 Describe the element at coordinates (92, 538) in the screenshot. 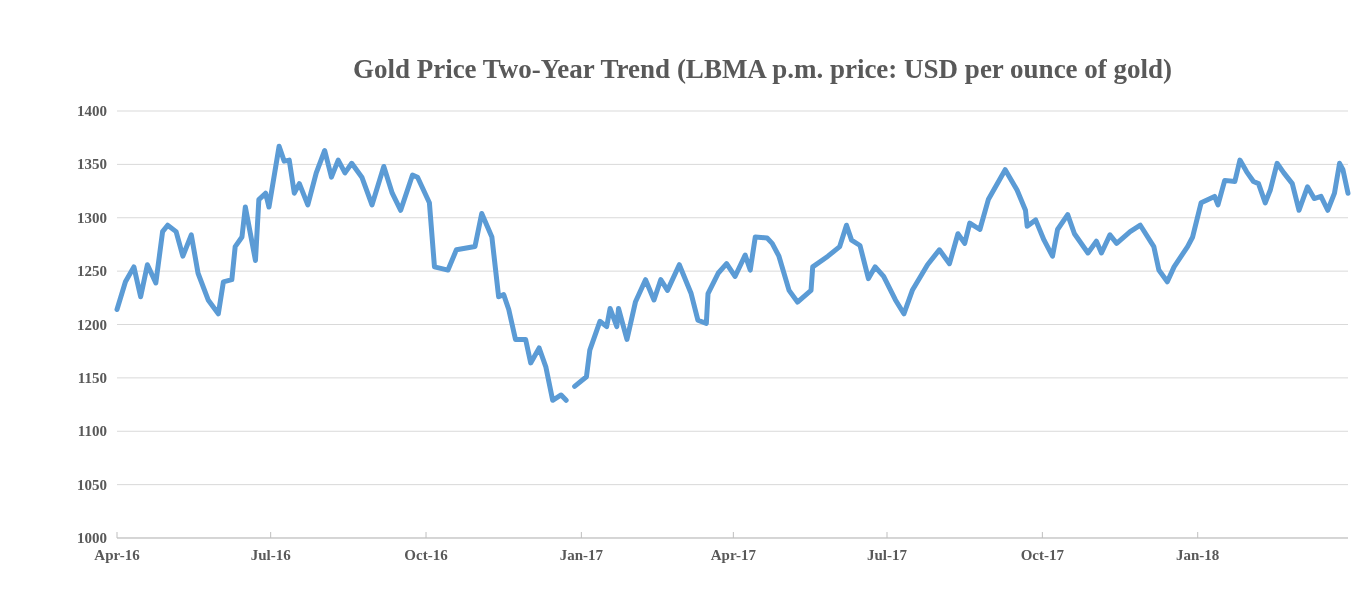

I see `y-tick-label: 1000` at that location.